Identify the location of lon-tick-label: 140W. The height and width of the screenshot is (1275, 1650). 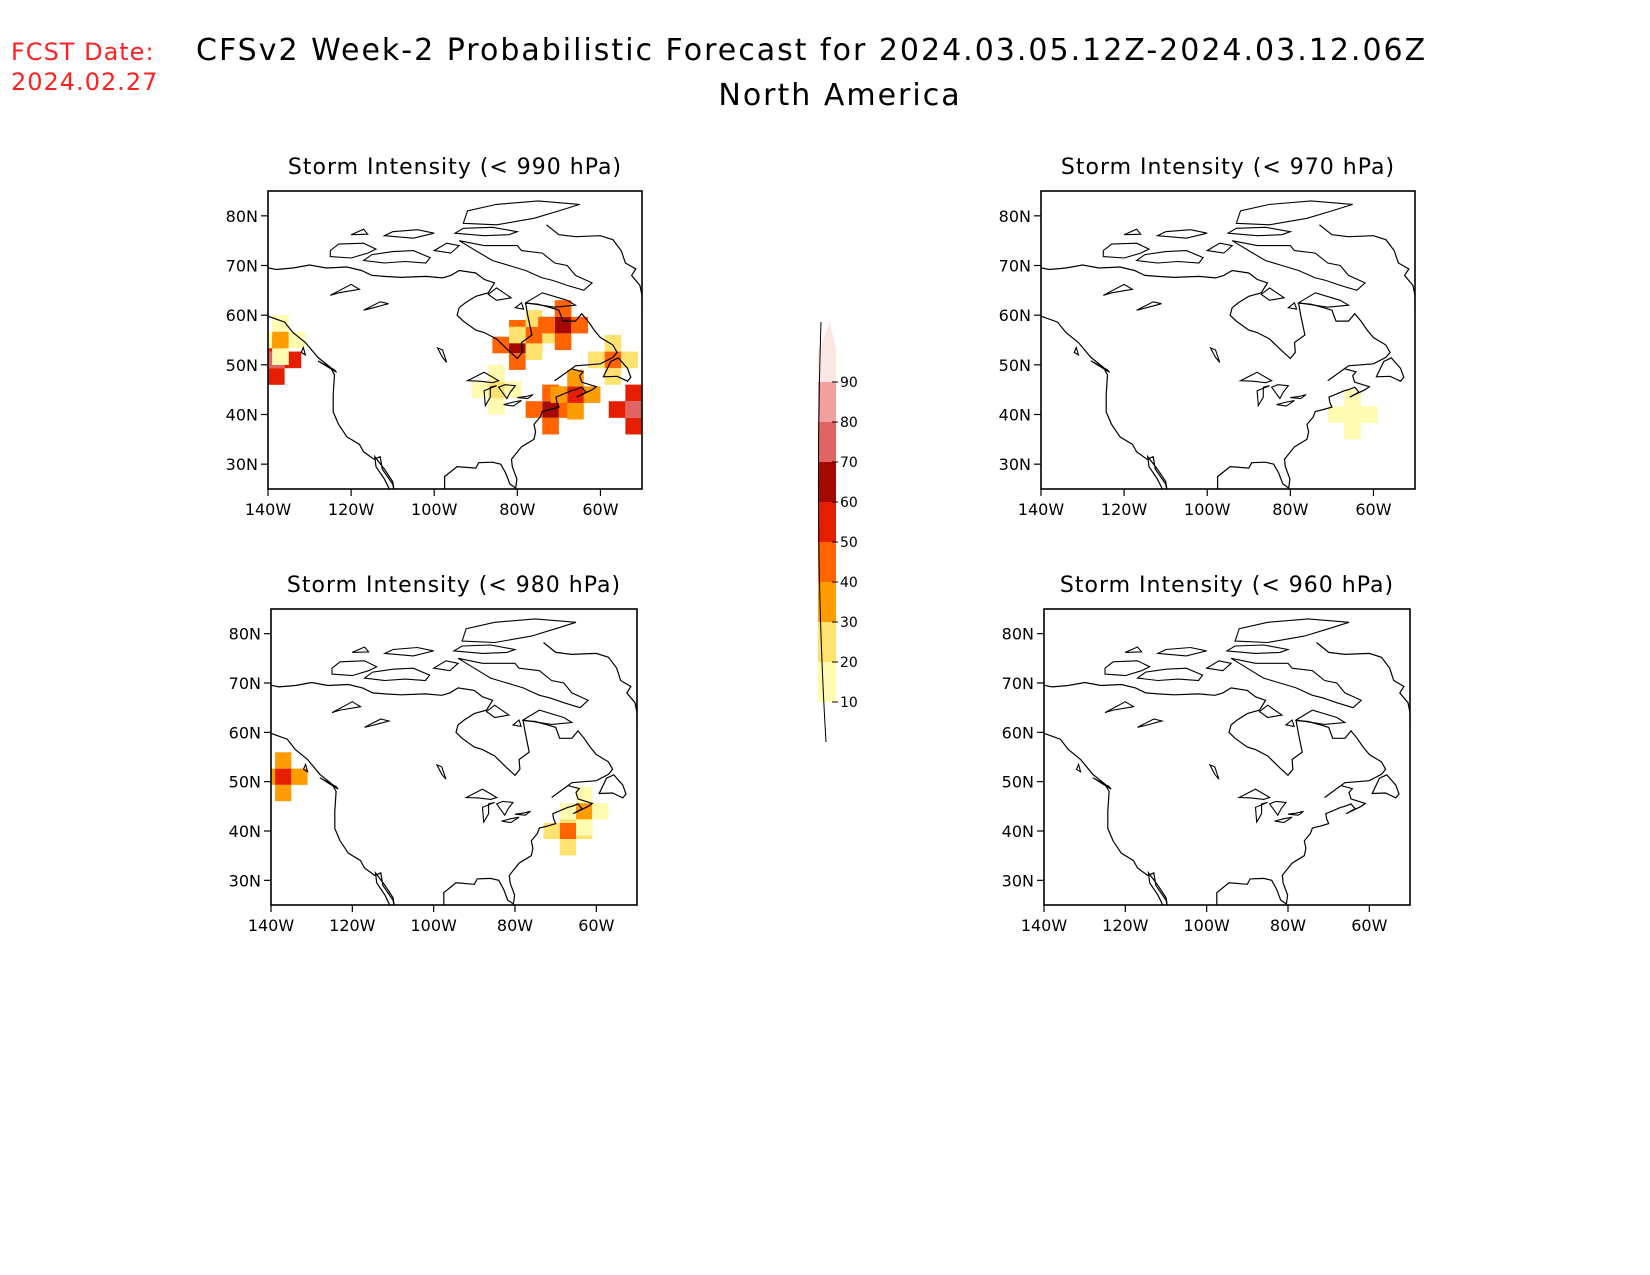
(1044, 925).